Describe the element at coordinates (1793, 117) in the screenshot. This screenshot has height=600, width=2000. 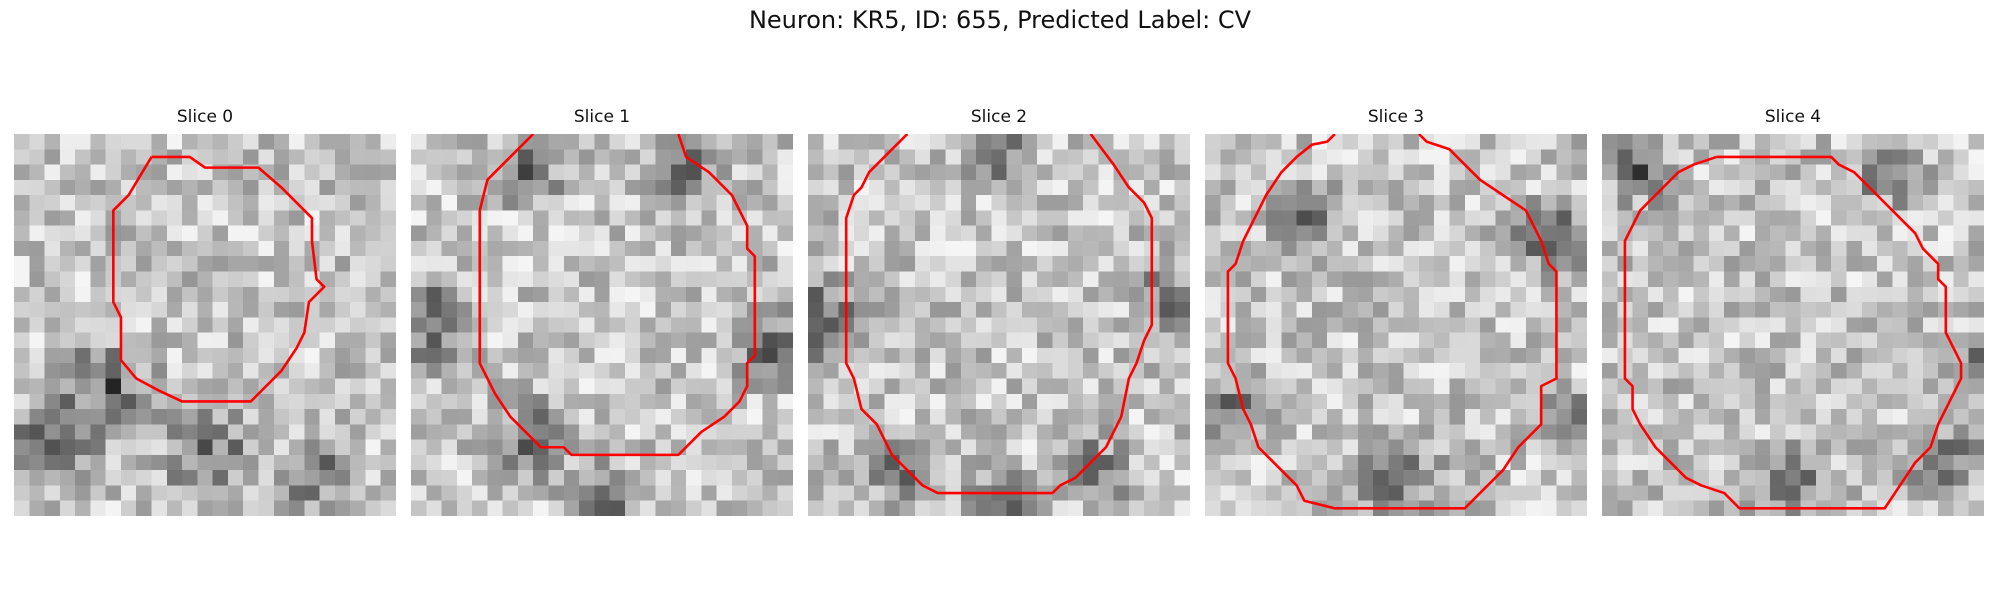
I see `slice-title: Slice 4` at that location.